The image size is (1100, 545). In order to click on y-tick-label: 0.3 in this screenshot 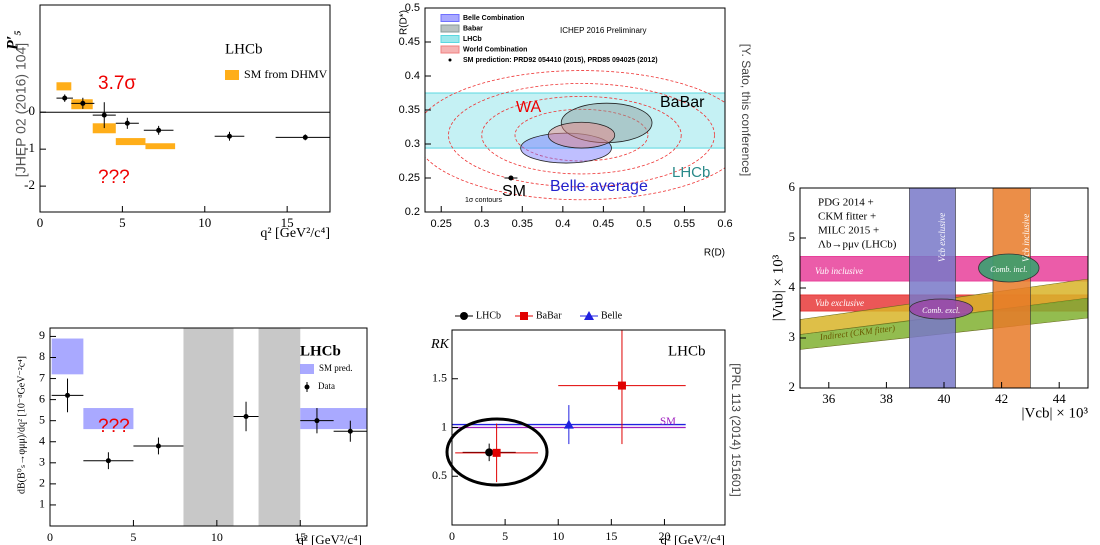, I will do `click(412, 144)`.